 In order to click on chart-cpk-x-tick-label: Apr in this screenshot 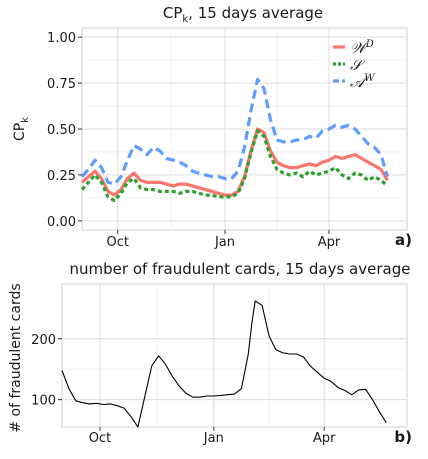, I will do `click(329, 242)`.